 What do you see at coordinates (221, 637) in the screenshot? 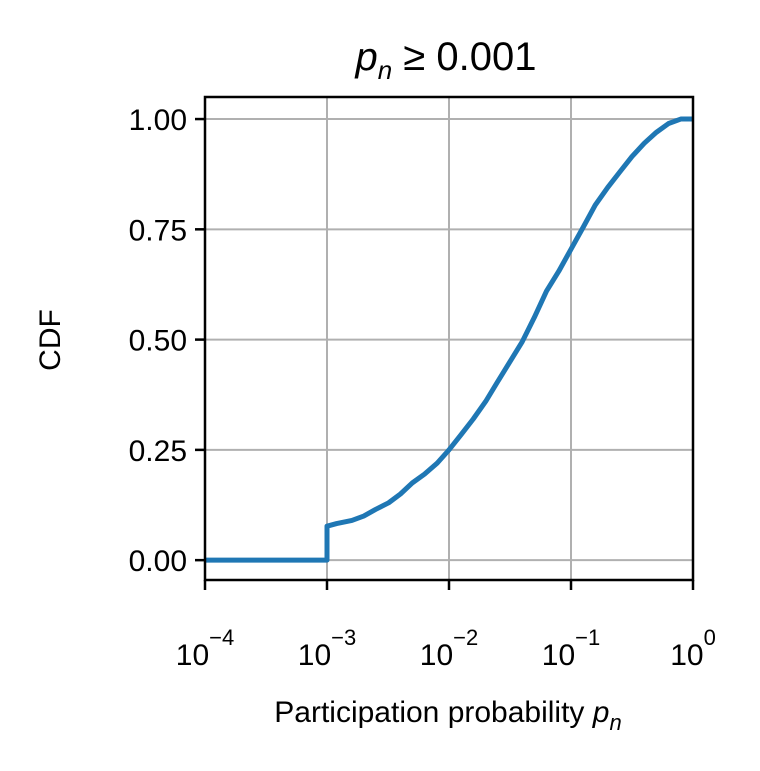
I see `x-tick-exponent: −4` at bounding box center [221, 637].